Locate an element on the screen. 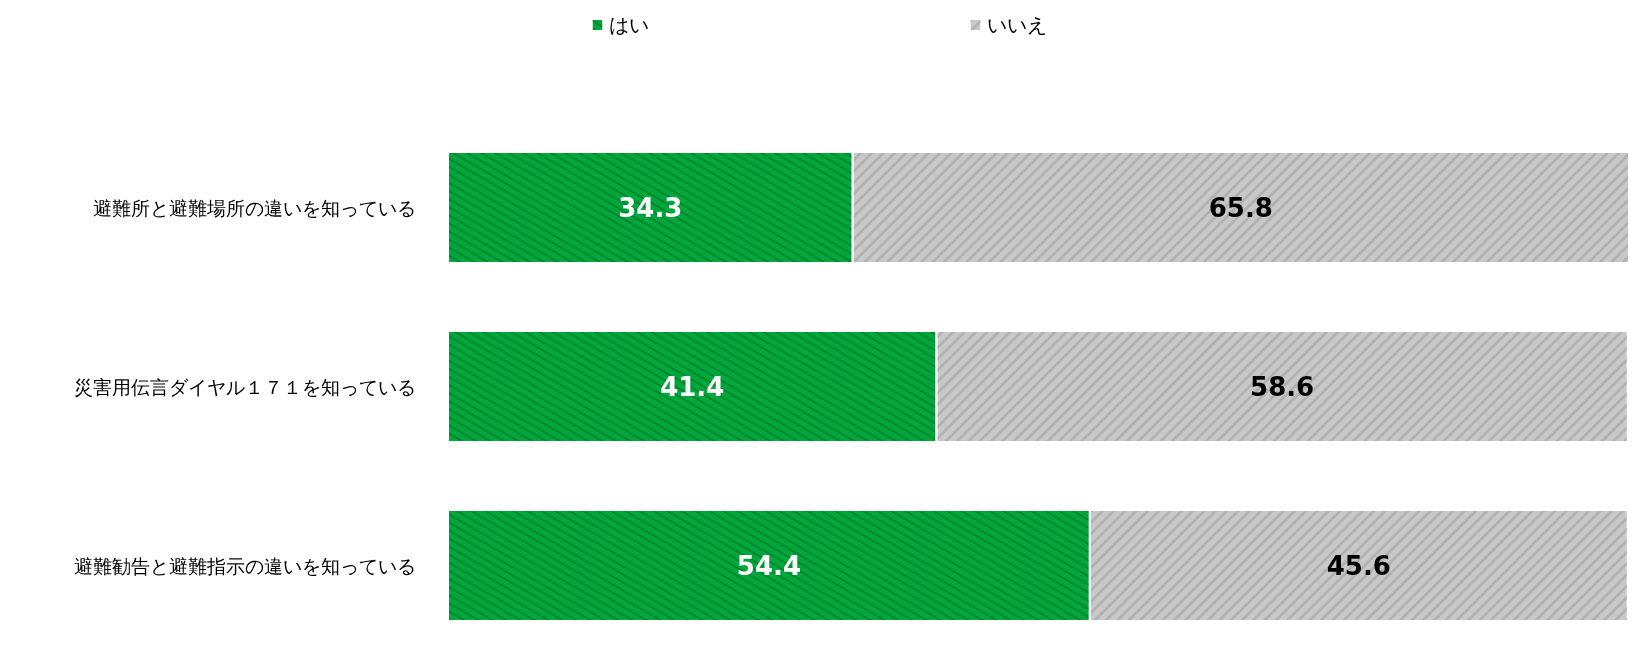 Image resolution: width=1637 pixels, height=663 pixels. y-tick-label: 避難所と避難場所の違いを知っている is located at coordinates (254, 207).